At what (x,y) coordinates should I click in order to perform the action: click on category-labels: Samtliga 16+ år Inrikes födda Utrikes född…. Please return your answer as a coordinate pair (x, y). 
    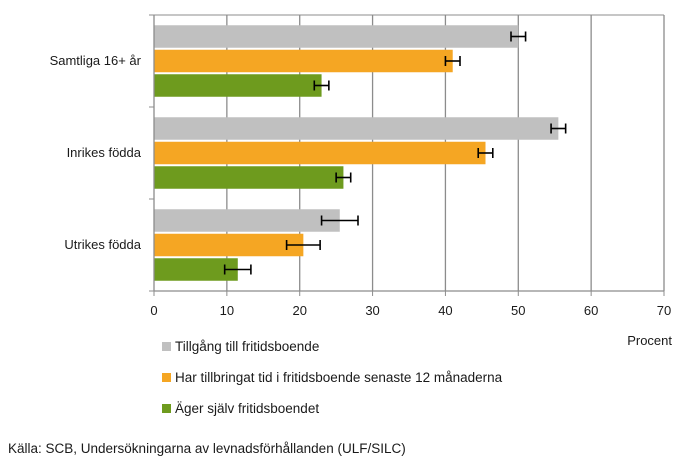
    Looking at the image, I should click on (96, 152).